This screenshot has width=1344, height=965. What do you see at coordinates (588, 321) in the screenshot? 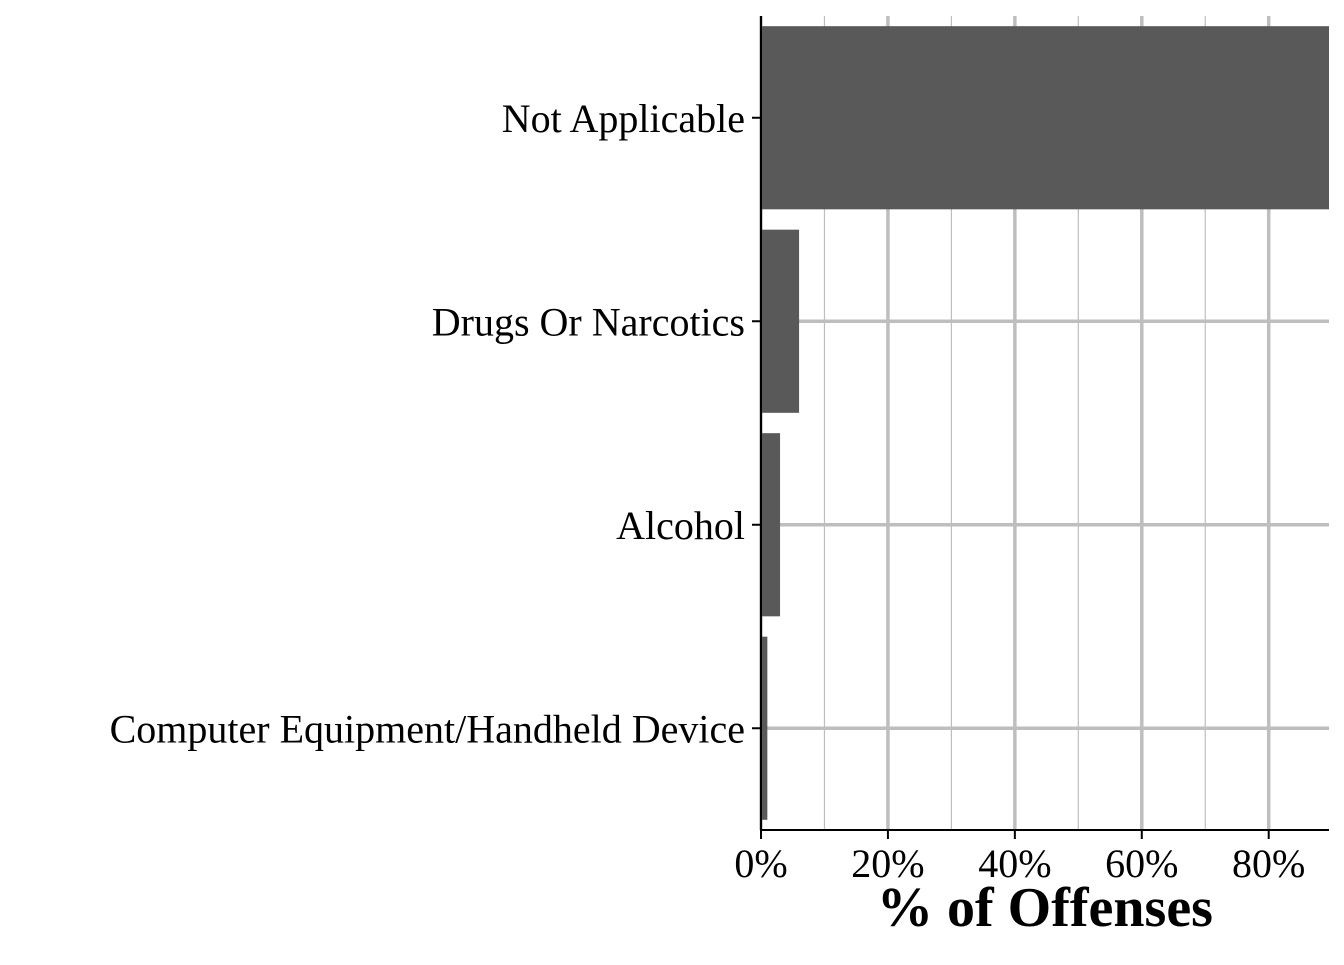
I see `category-label: Drugs Or Narcotics` at bounding box center [588, 321].